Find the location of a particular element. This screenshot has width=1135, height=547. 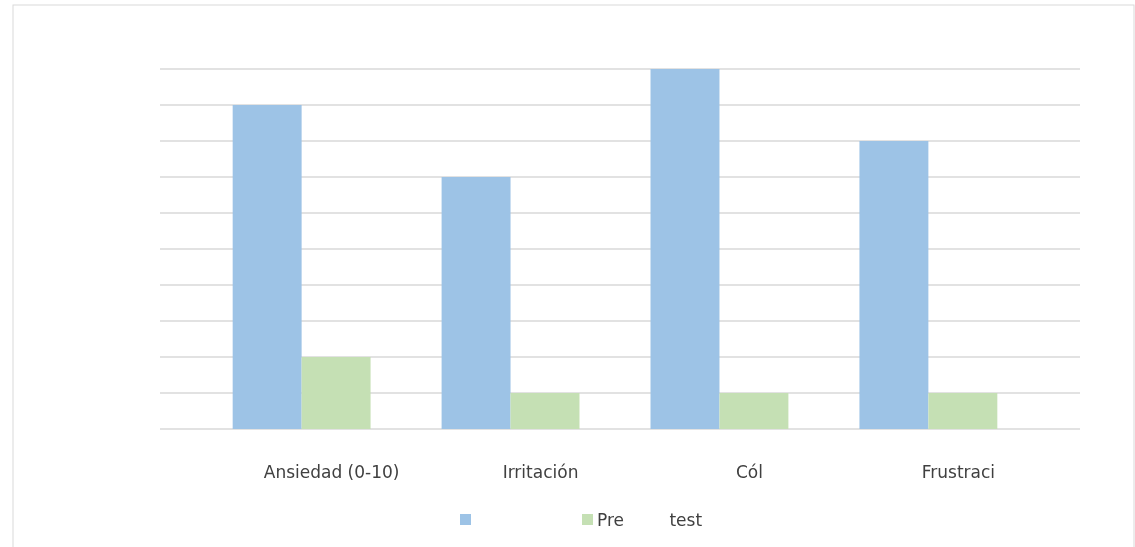

x-tick-label: Ansiedad (0-10) is located at coordinates (331, 472).